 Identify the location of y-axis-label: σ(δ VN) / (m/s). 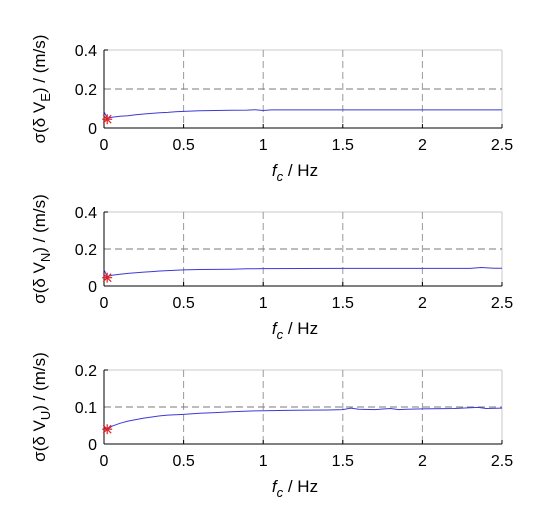
(41, 249).